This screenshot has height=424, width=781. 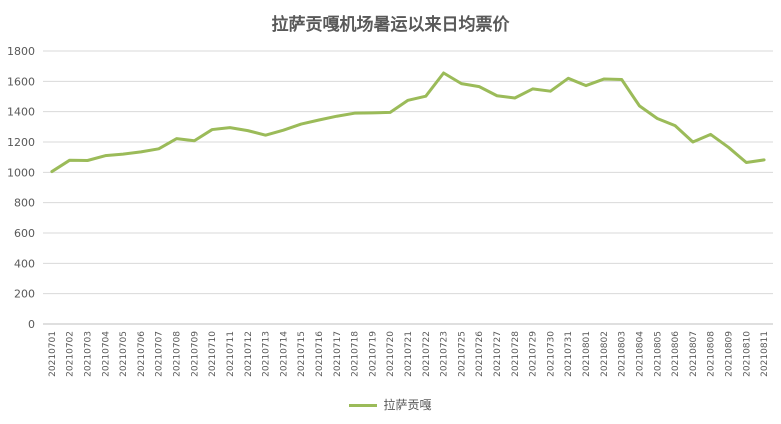 What do you see at coordinates (373, 354) in the screenshot?
I see `x-tick-label: 20210719` at bounding box center [373, 354].